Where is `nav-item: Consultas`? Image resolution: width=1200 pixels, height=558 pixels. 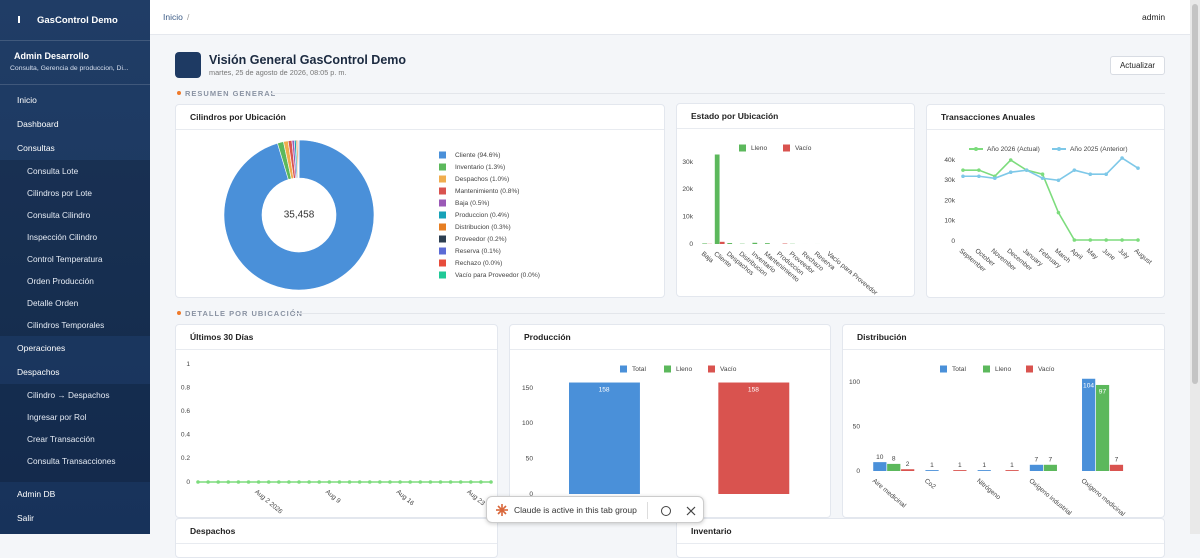 nav-item: Consultas is located at coordinates (75, 148).